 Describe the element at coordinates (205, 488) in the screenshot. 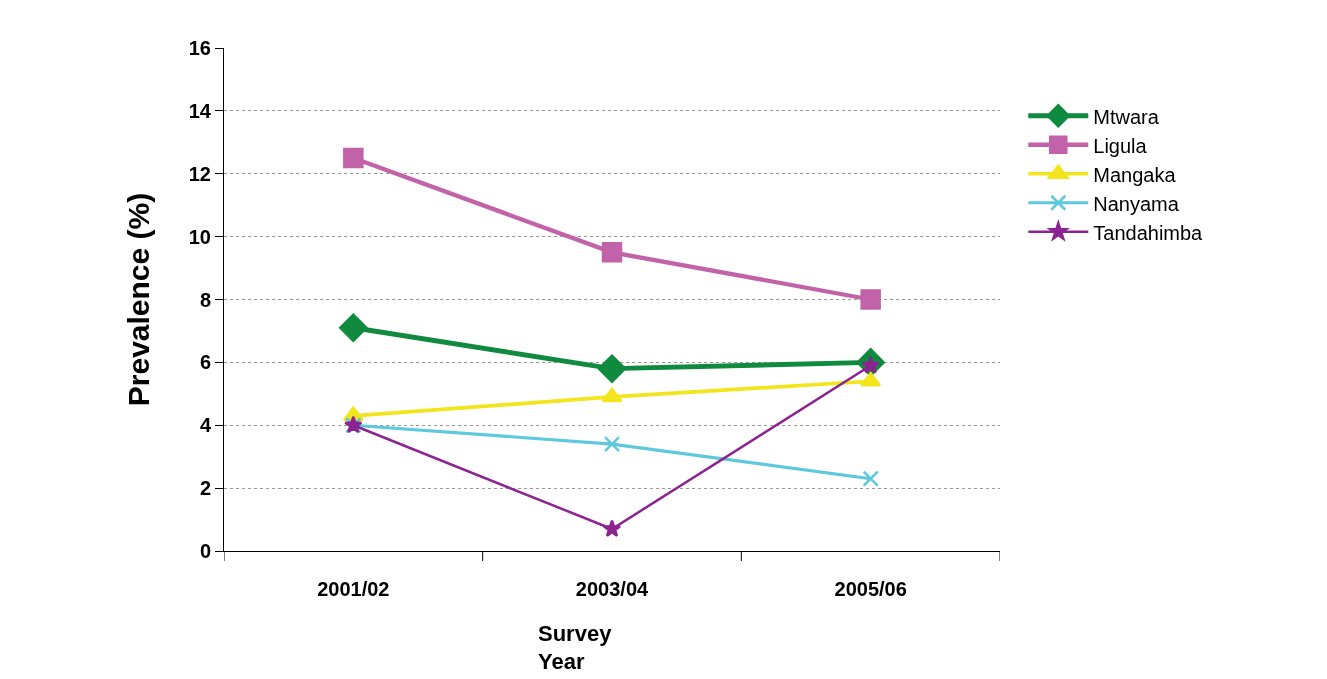

I see `y-tick-label: 2` at that location.